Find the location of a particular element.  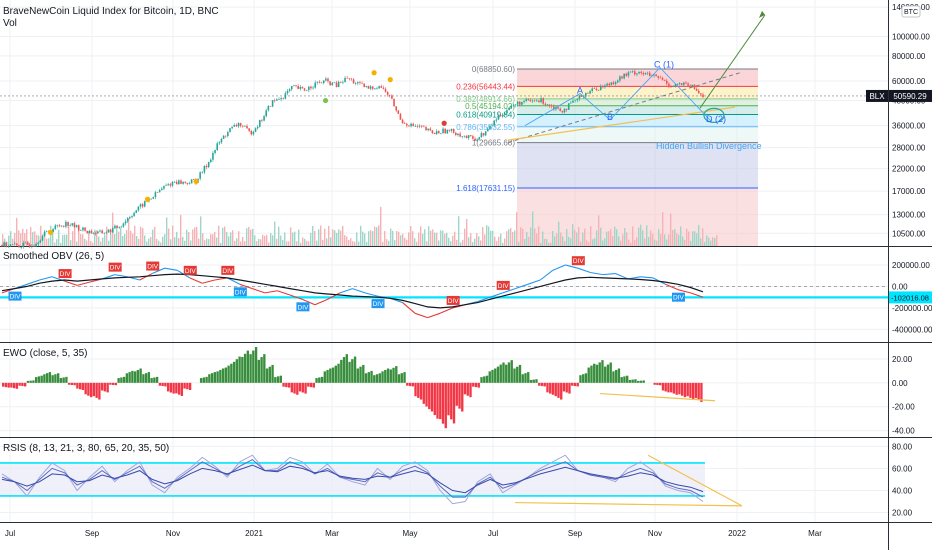

fib-label-2: 0.382(48914.66) is located at coordinates (485, 99).